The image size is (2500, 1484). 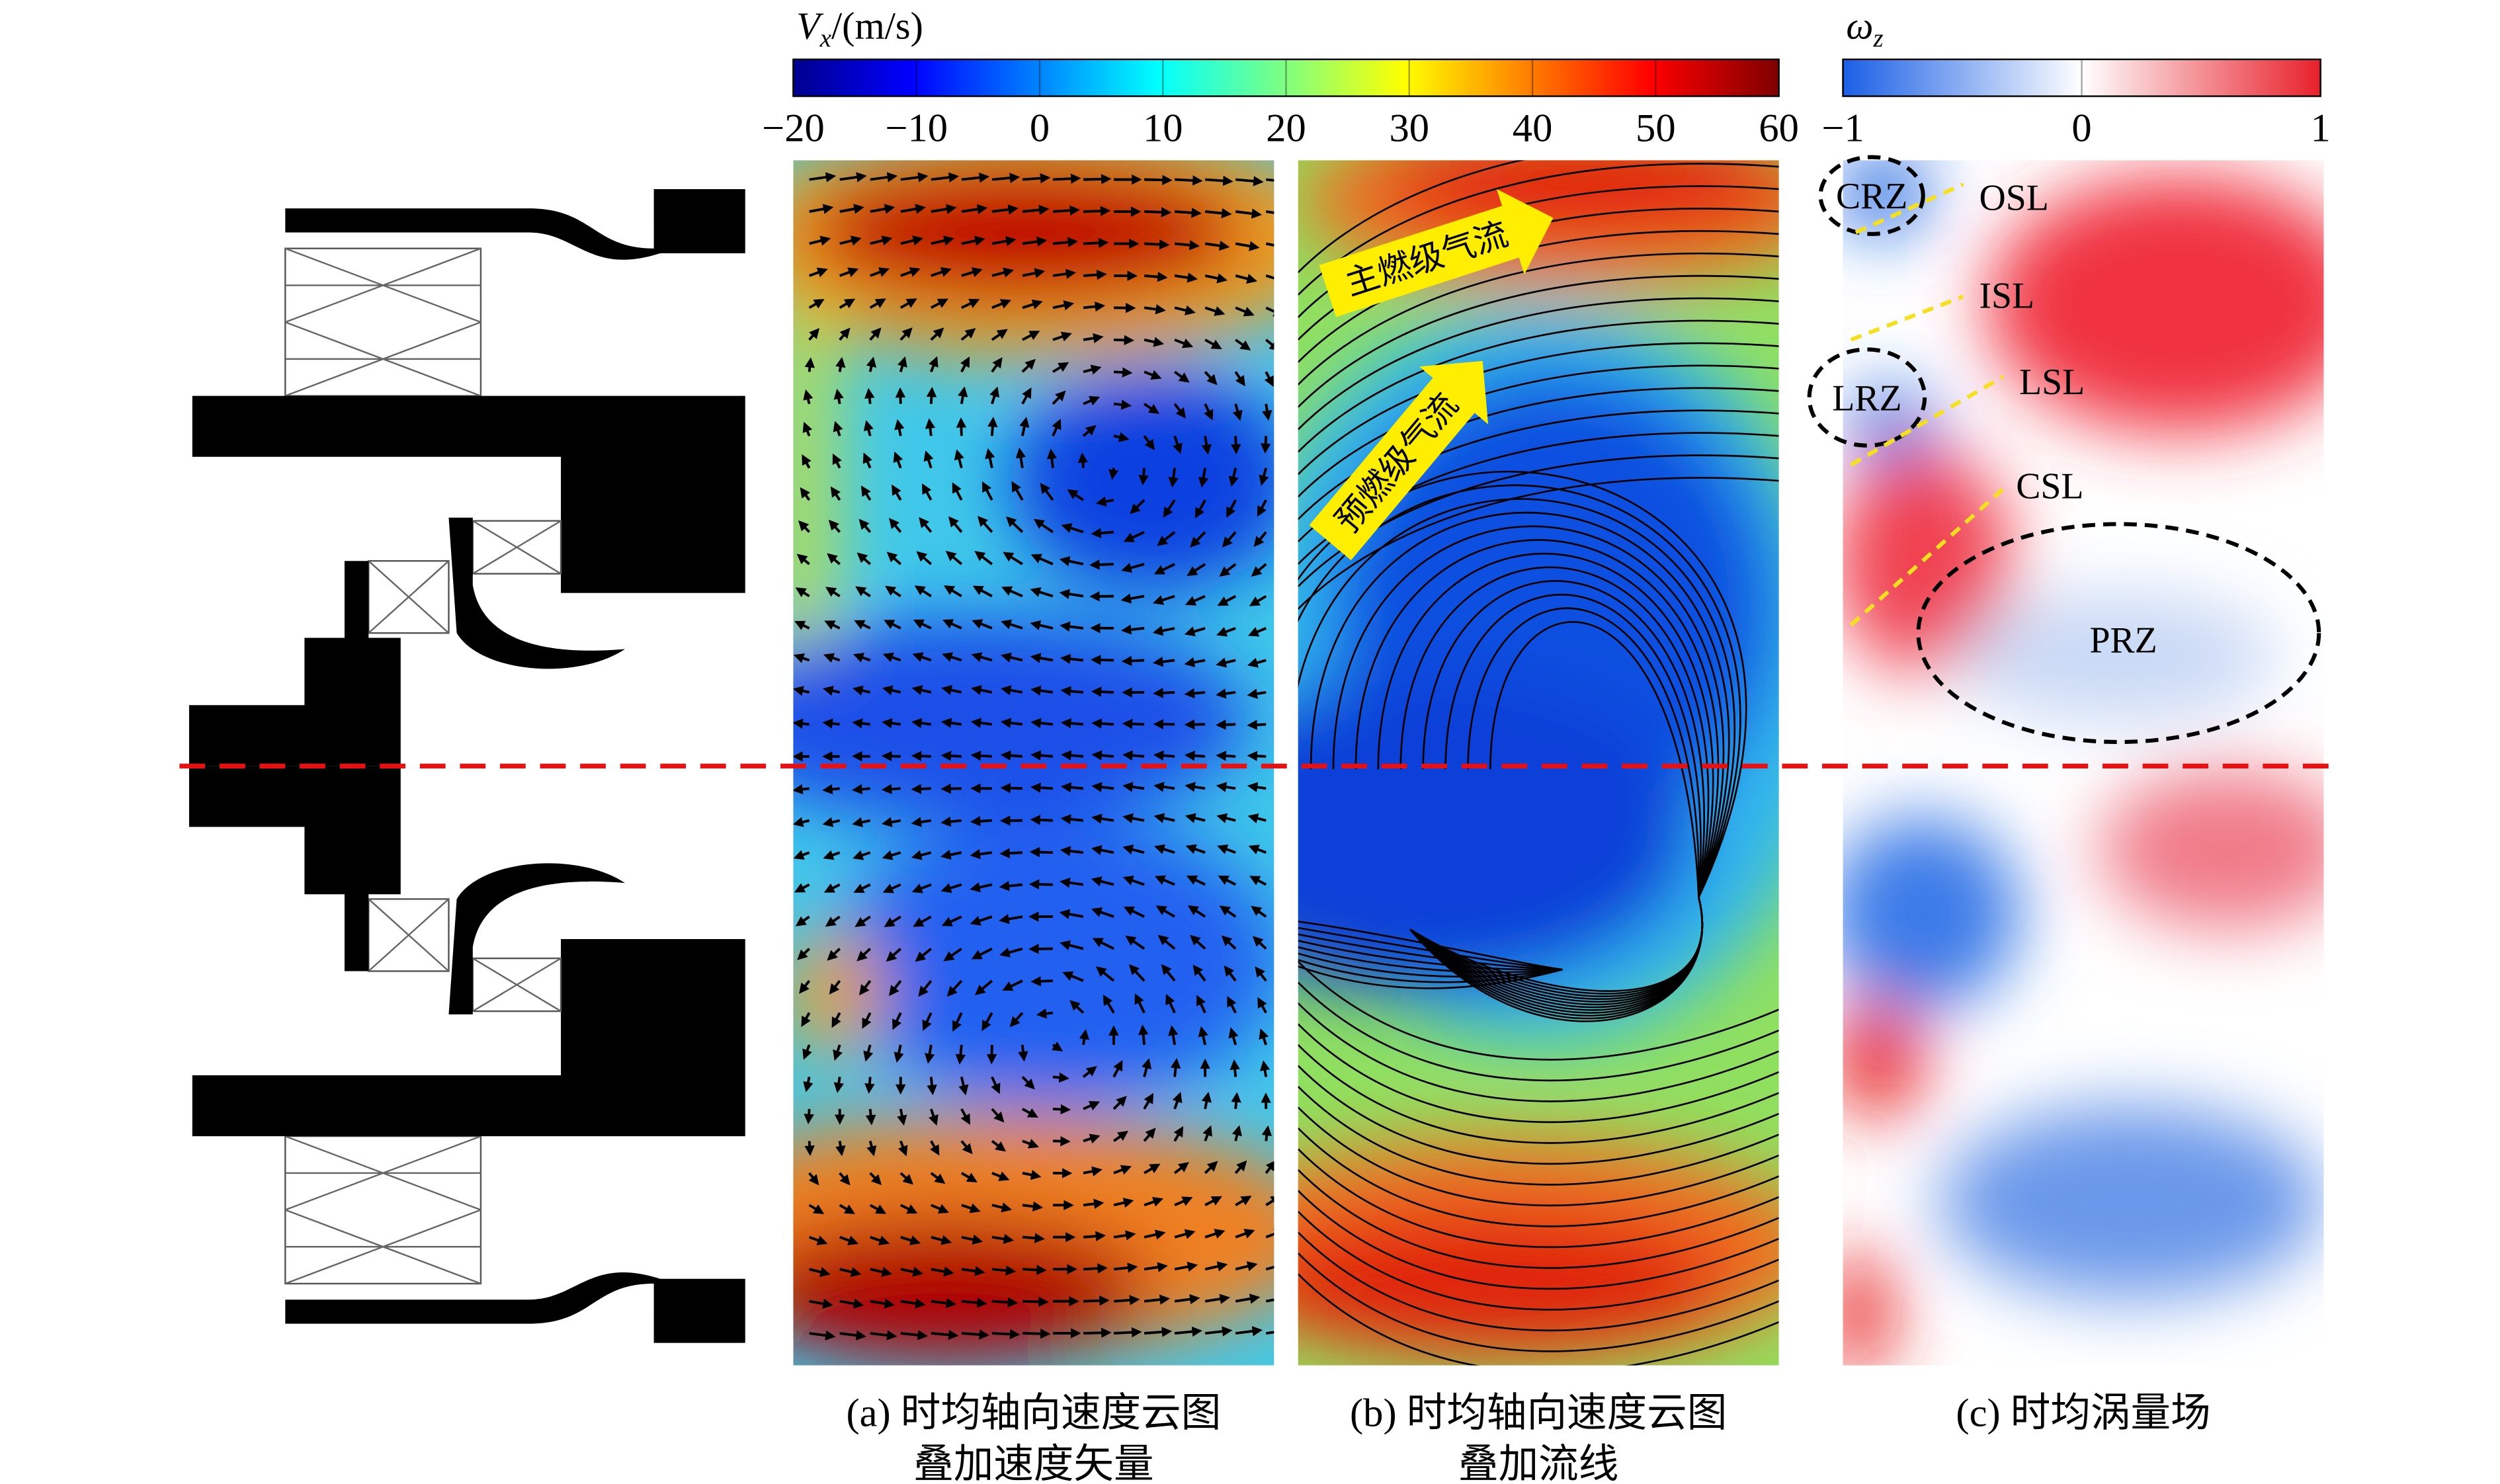 I want to click on swirler-vanes, so click(x=517, y=547).